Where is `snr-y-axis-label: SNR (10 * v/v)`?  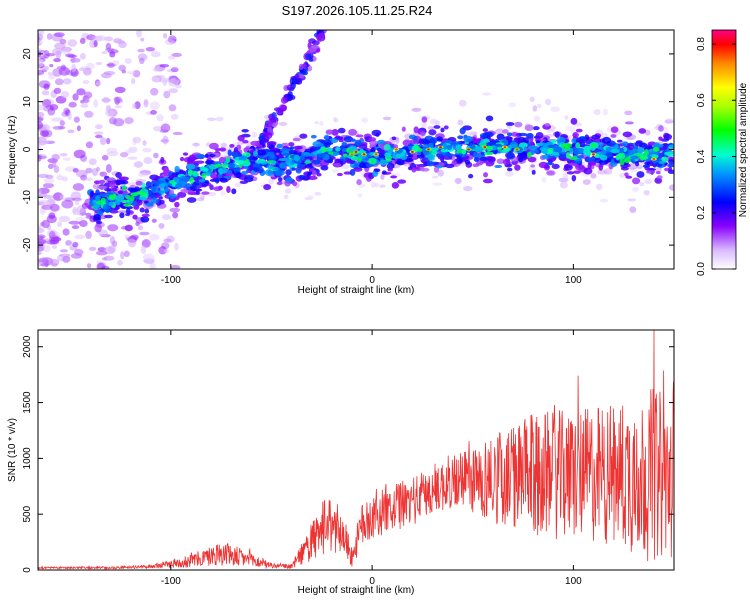 snr-y-axis-label: SNR (10 * v/v) is located at coordinates (12, 450).